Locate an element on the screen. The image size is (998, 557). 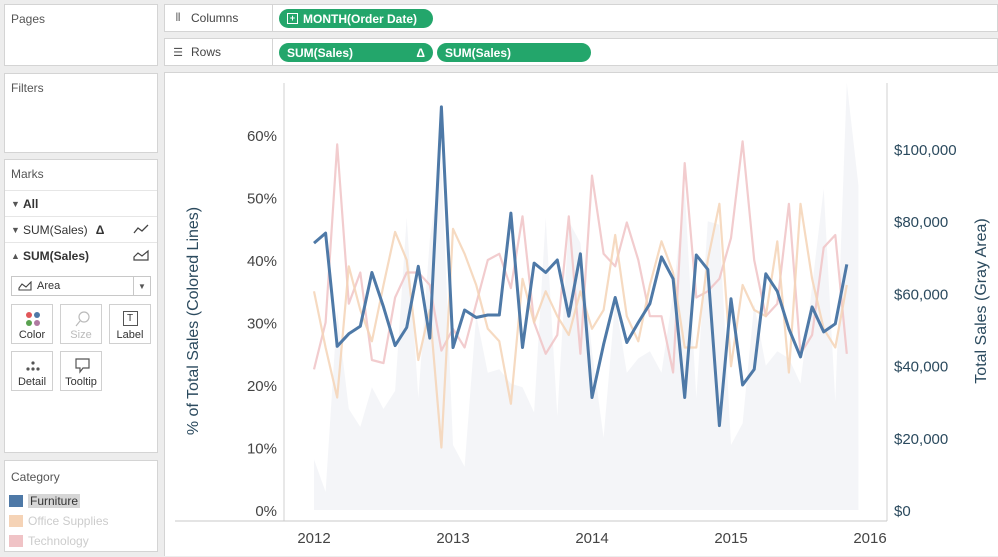
rows-shelf: ☰ Rows SUM(Sales) Δ SUM(Sales) is located at coordinates (581, 52).